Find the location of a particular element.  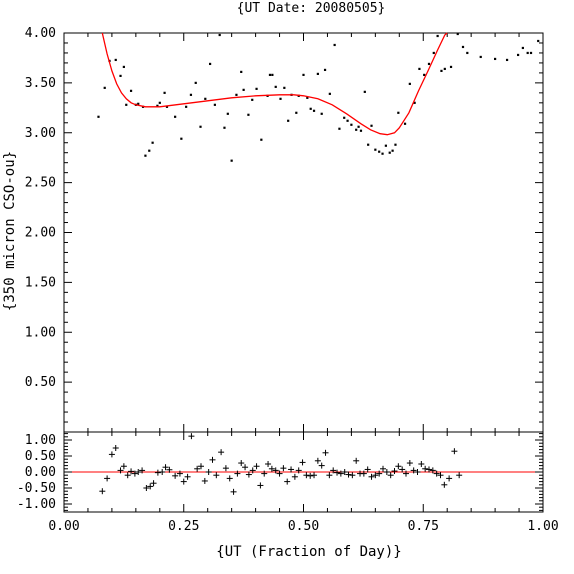

residual-plot-ticks is located at coordinates (303, 472).